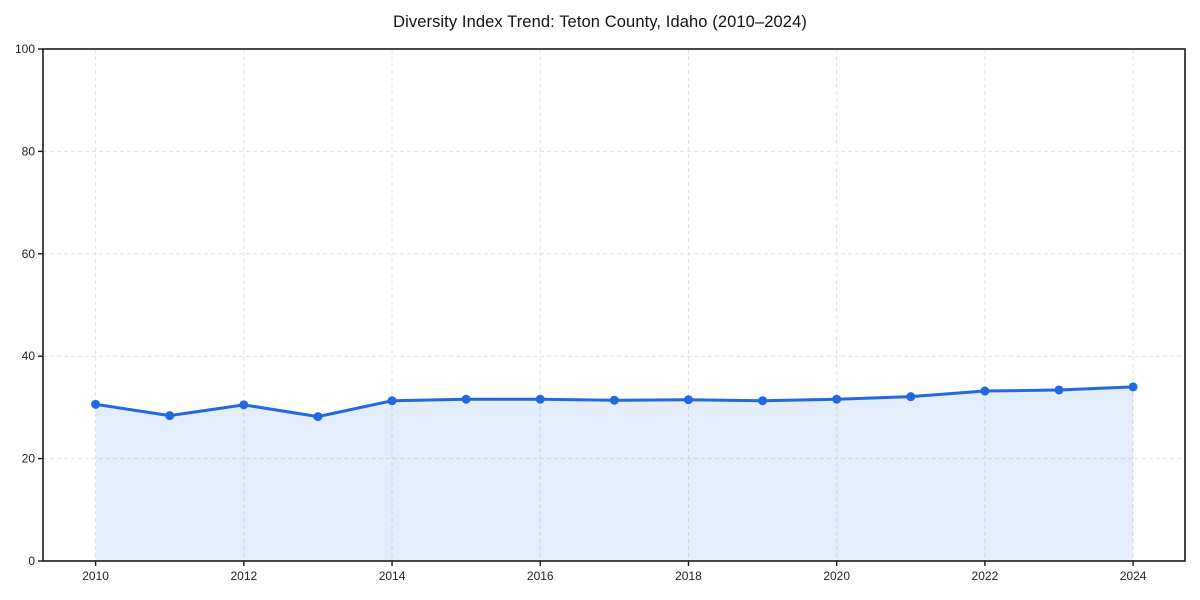 This screenshot has height=600, width=1200. What do you see at coordinates (29, 254) in the screenshot?
I see `y-tick-label: 60` at bounding box center [29, 254].